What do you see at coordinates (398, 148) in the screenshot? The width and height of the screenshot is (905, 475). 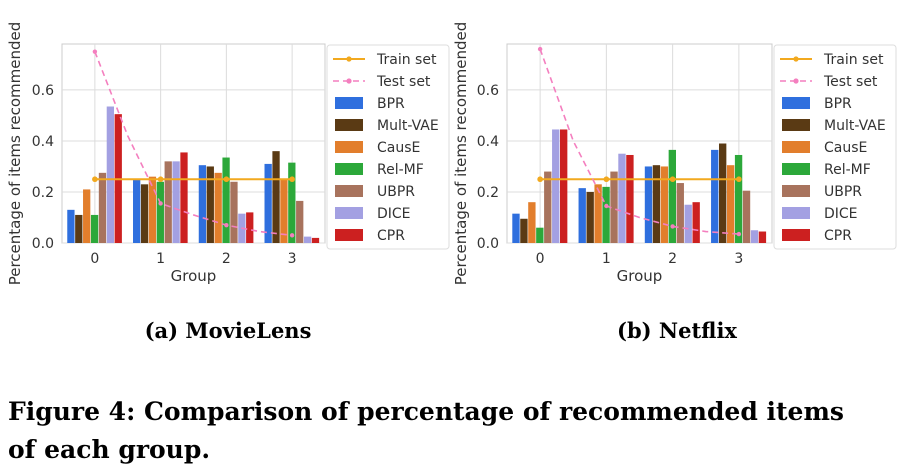 I see `legend-label-cause: CausE` at bounding box center [398, 148].